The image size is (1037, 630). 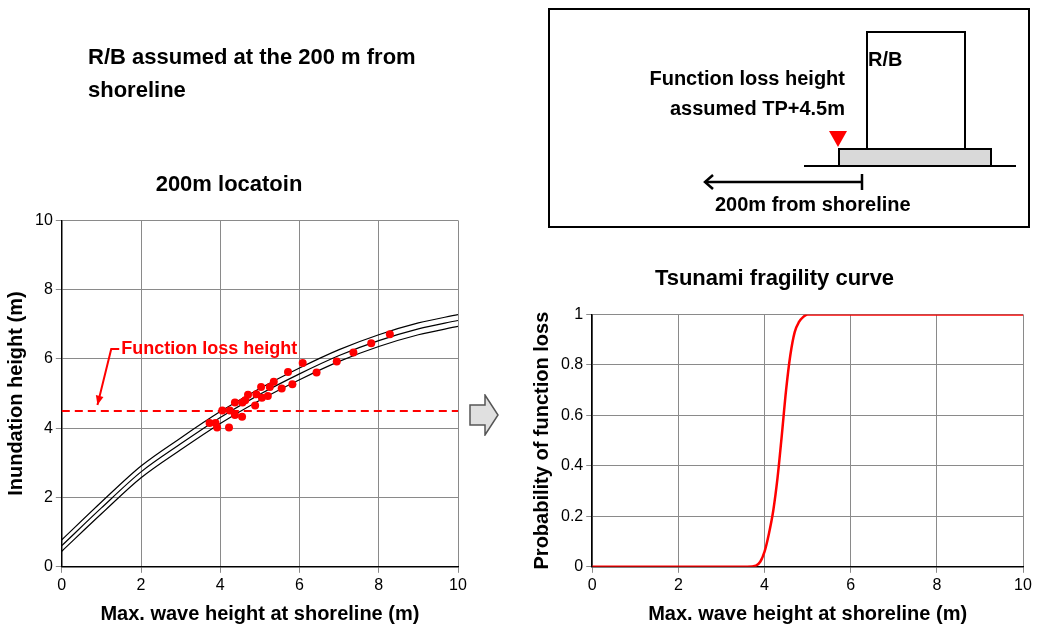 What do you see at coordinates (44, 219) in the screenshot?
I see `y-tick-label: 10` at bounding box center [44, 219].